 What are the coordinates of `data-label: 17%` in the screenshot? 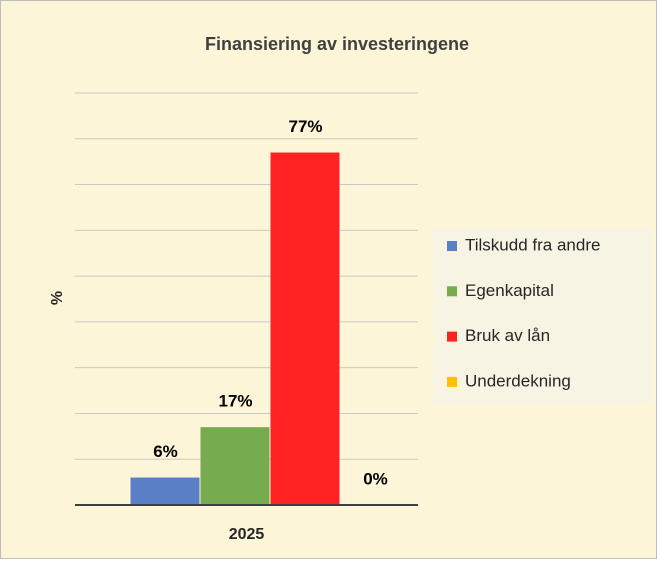 It's located at (235, 401).